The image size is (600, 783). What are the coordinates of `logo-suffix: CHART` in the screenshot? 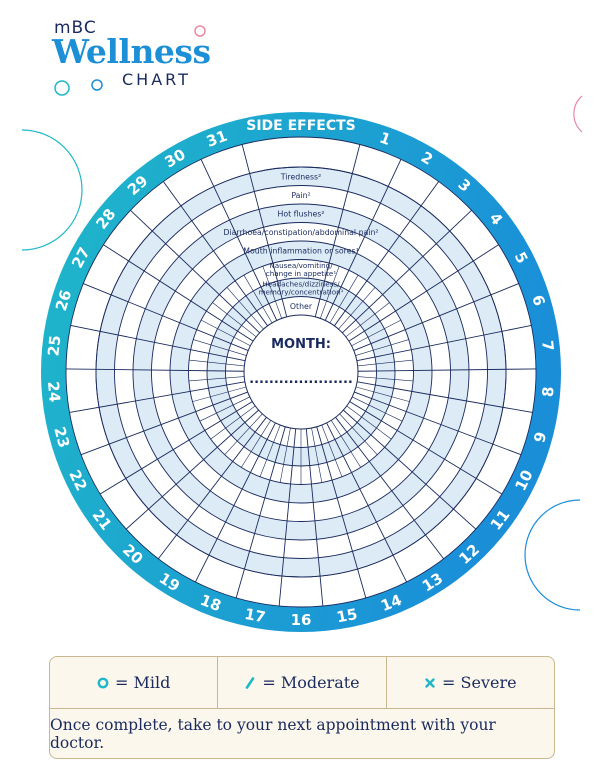 It's located at (156, 79).